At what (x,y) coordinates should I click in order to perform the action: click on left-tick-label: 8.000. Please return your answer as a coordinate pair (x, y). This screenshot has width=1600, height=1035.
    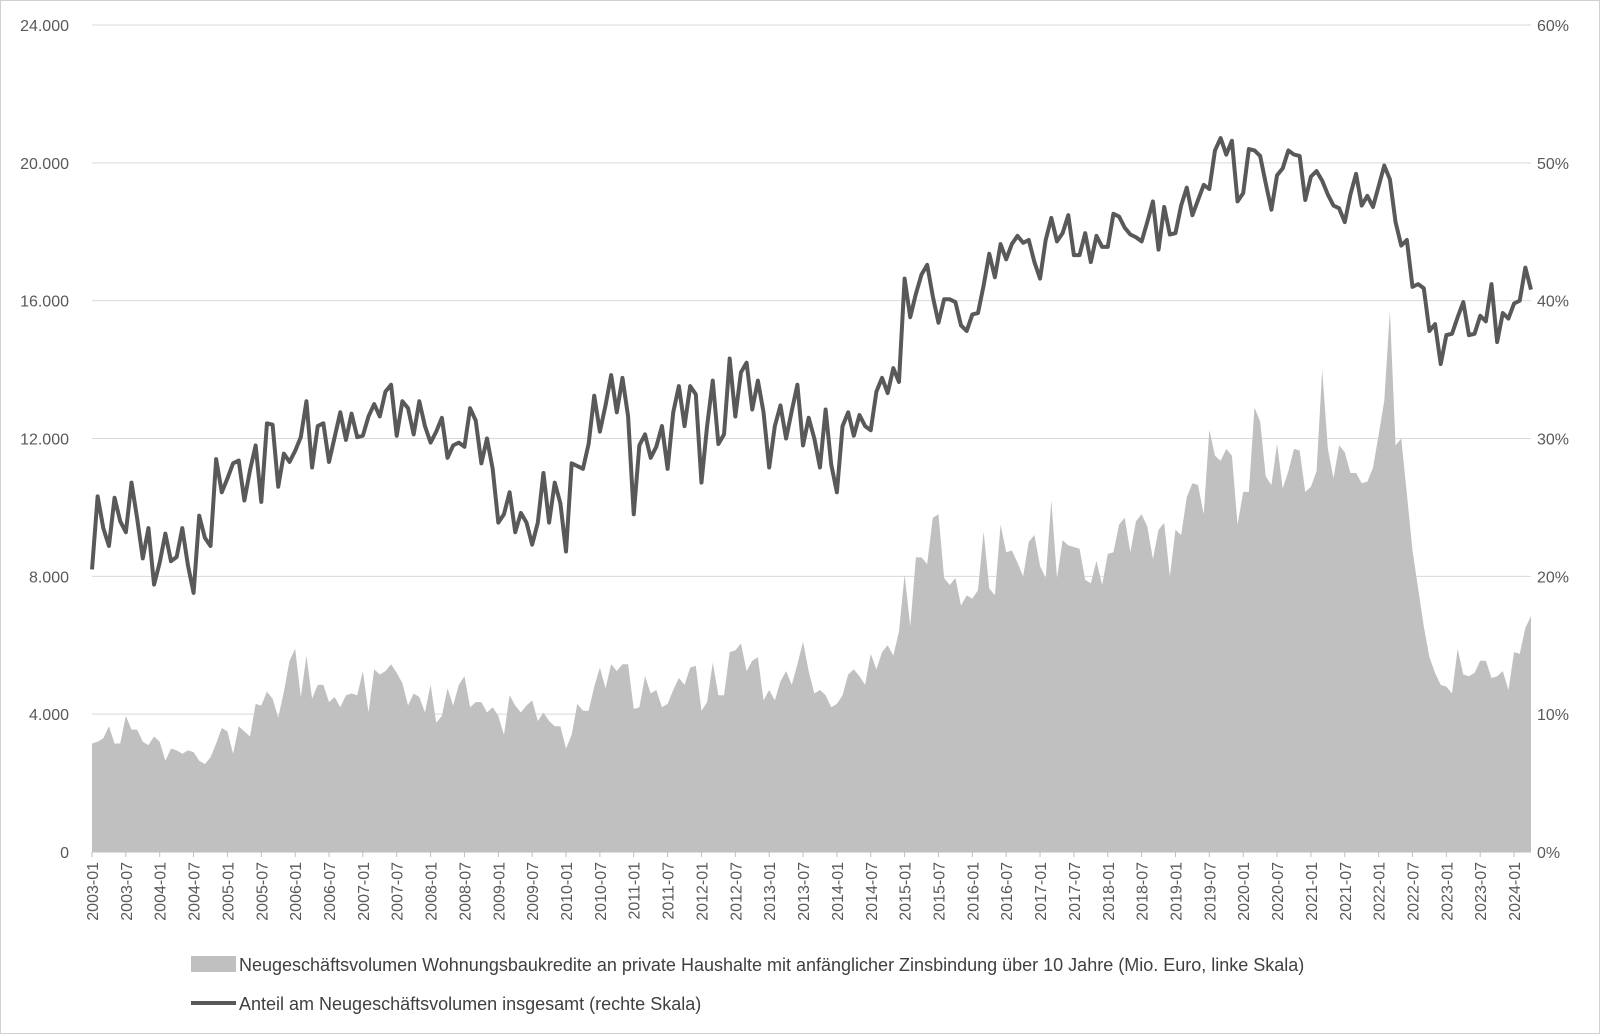
    Looking at the image, I should click on (49, 577).